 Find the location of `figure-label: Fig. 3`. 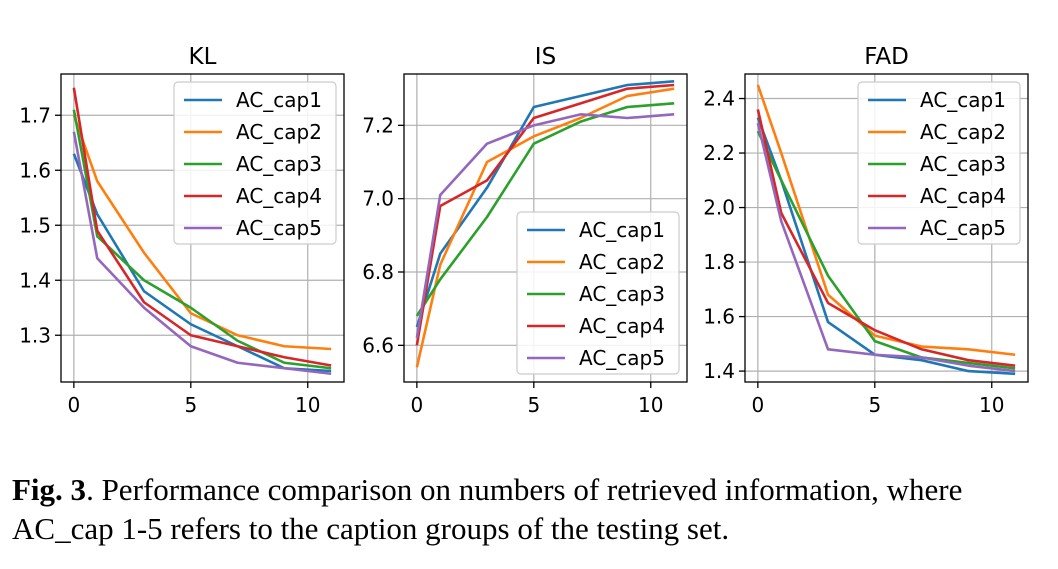

figure-label: Fig. 3 is located at coordinates (49, 489).